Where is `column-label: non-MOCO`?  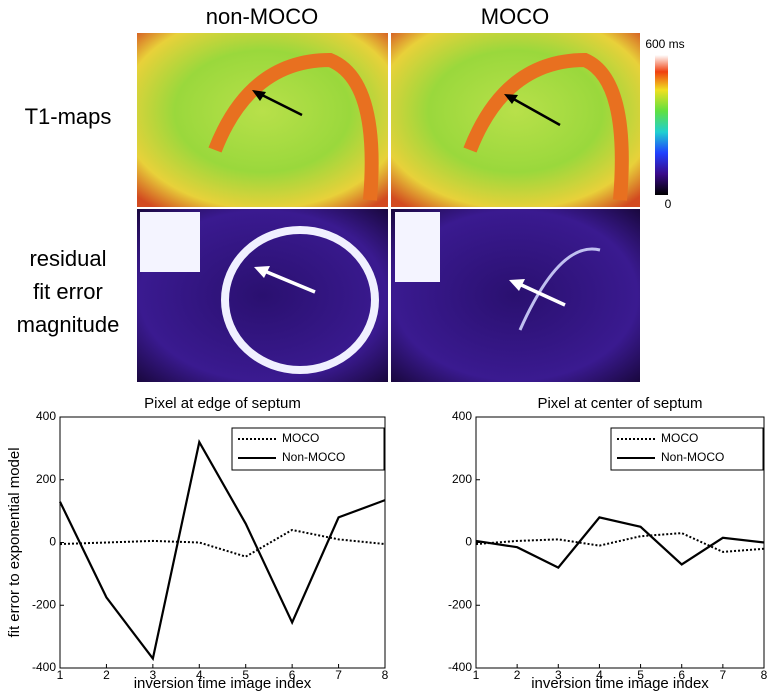 column-label: non-MOCO is located at coordinates (262, 16).